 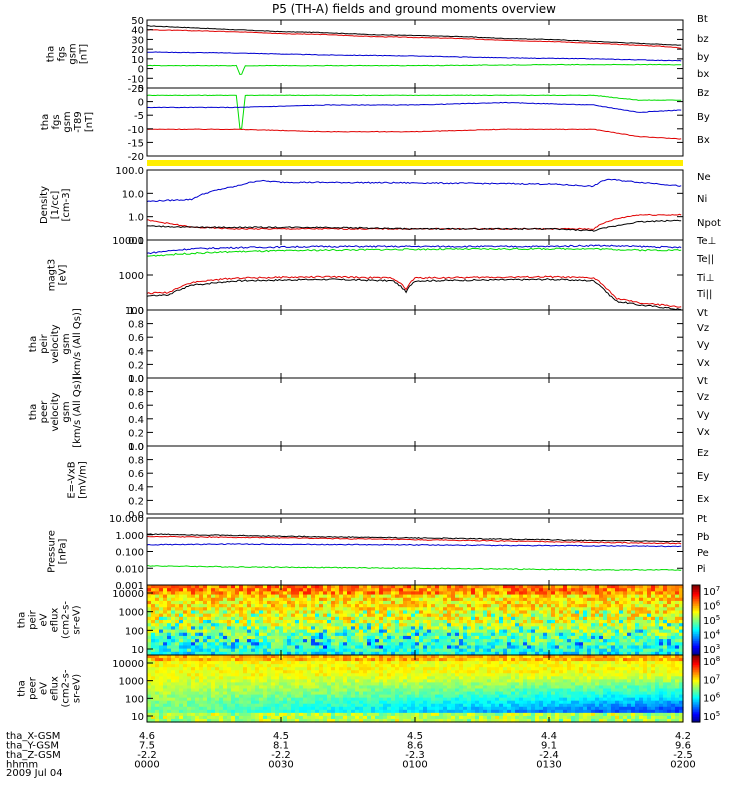 I want to click on y-axis-label: peir, so click(x=33, y=619).